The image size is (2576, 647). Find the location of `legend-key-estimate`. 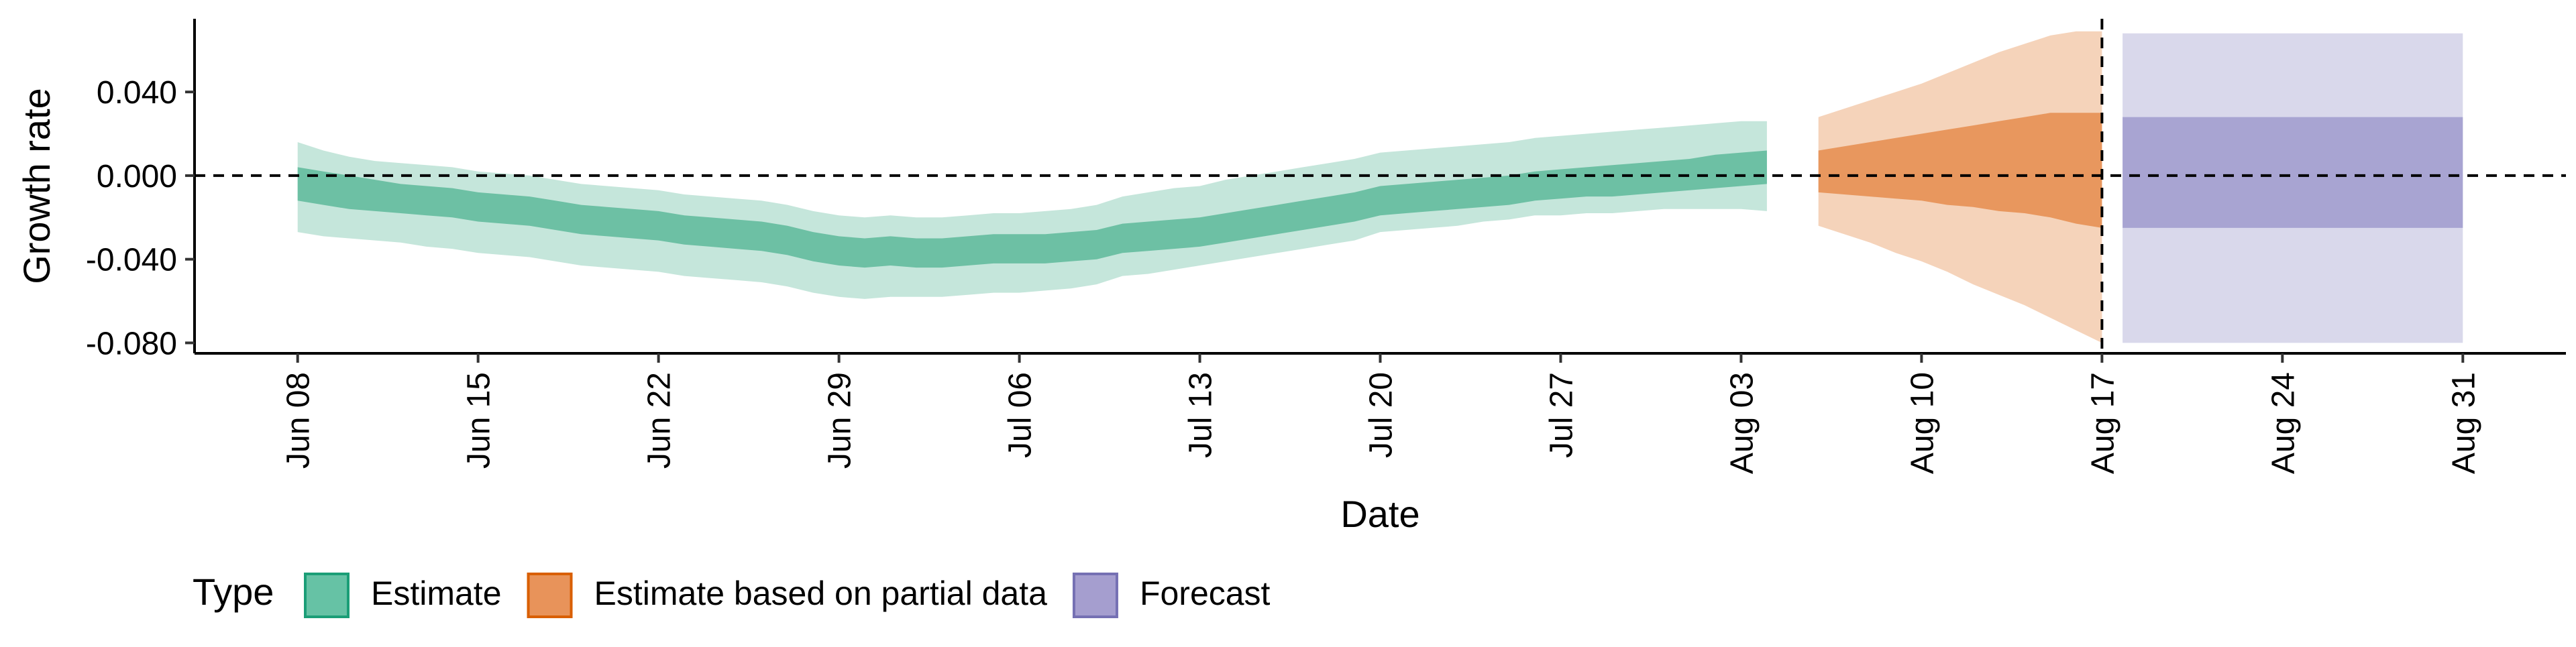

legend-key-estimate is located at coordinates (327, 595).